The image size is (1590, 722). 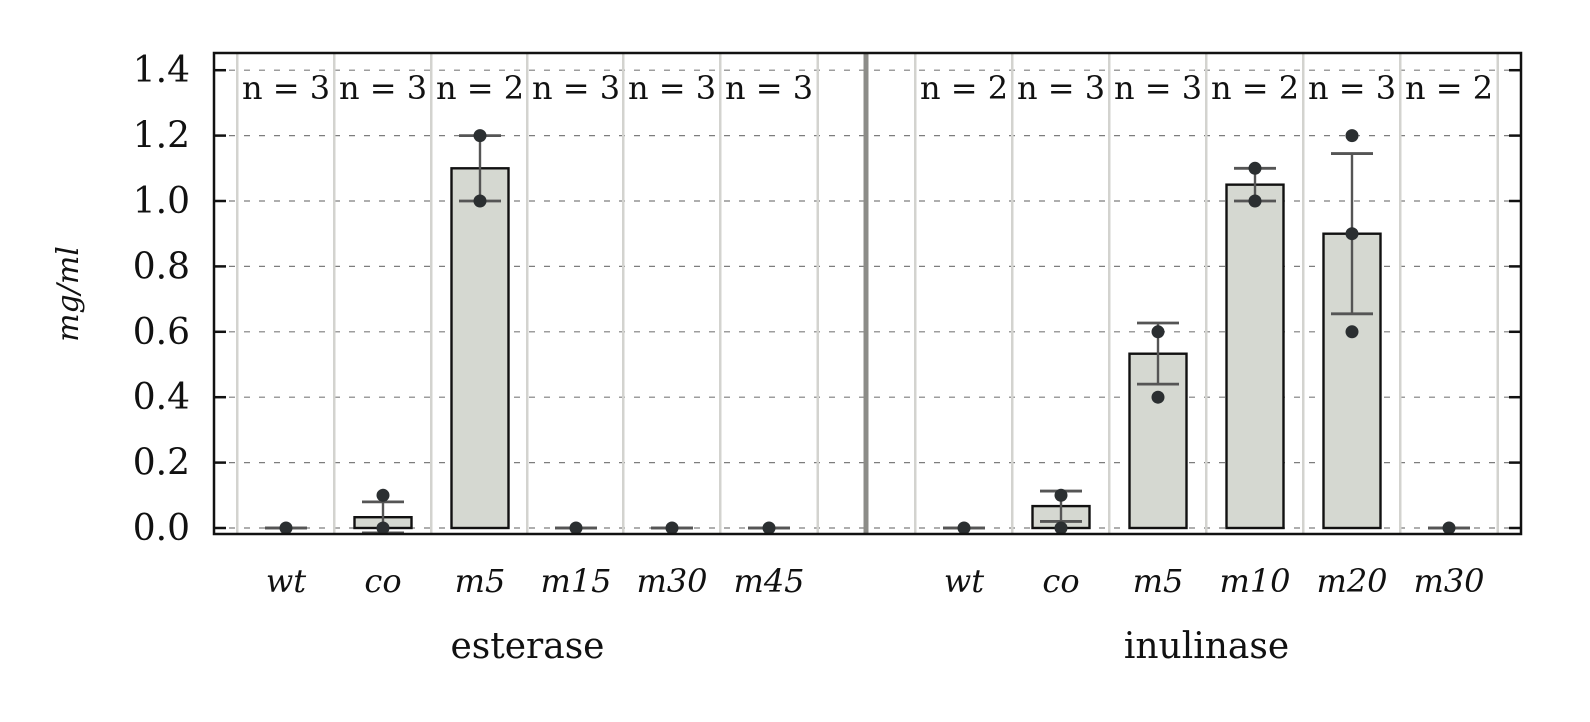 I want to click on group-label-esterase: esterase, so click(x=527, y=646).